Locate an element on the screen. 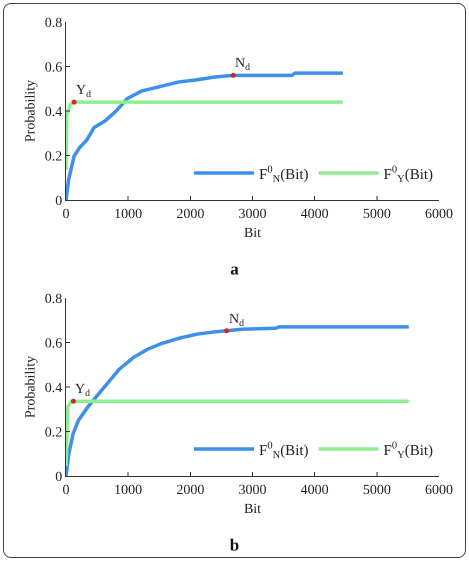 This screenshot has width=469, height=561. text: a is located at coordinates (235, 268).